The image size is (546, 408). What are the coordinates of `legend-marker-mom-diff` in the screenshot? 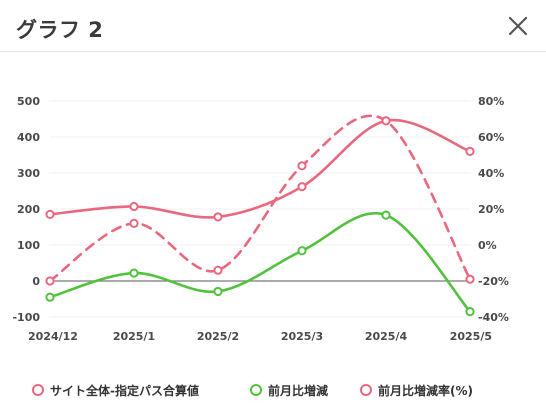 It's located at (256, 390).